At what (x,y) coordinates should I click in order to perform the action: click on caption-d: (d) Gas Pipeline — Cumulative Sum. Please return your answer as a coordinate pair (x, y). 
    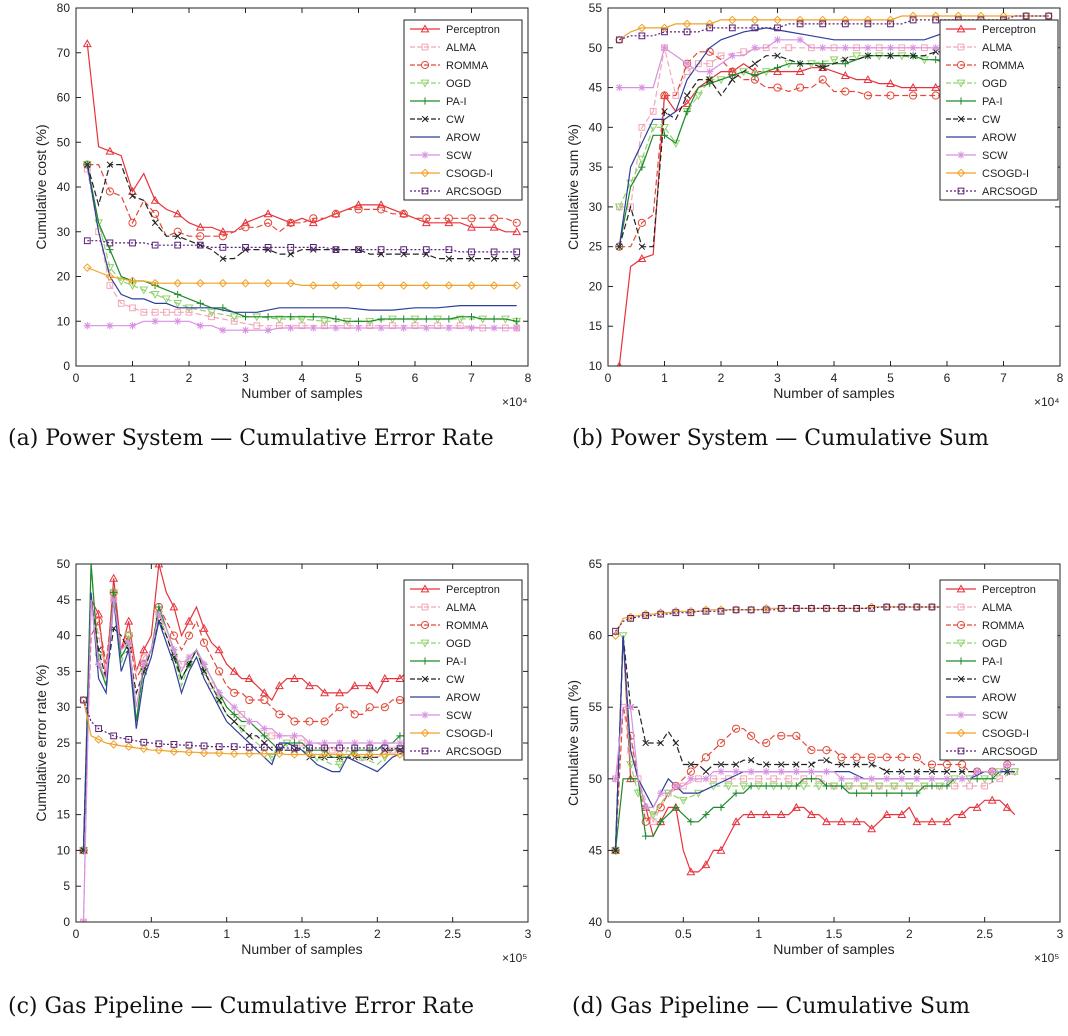
    Looking at the image, I should click on (771, 1006).